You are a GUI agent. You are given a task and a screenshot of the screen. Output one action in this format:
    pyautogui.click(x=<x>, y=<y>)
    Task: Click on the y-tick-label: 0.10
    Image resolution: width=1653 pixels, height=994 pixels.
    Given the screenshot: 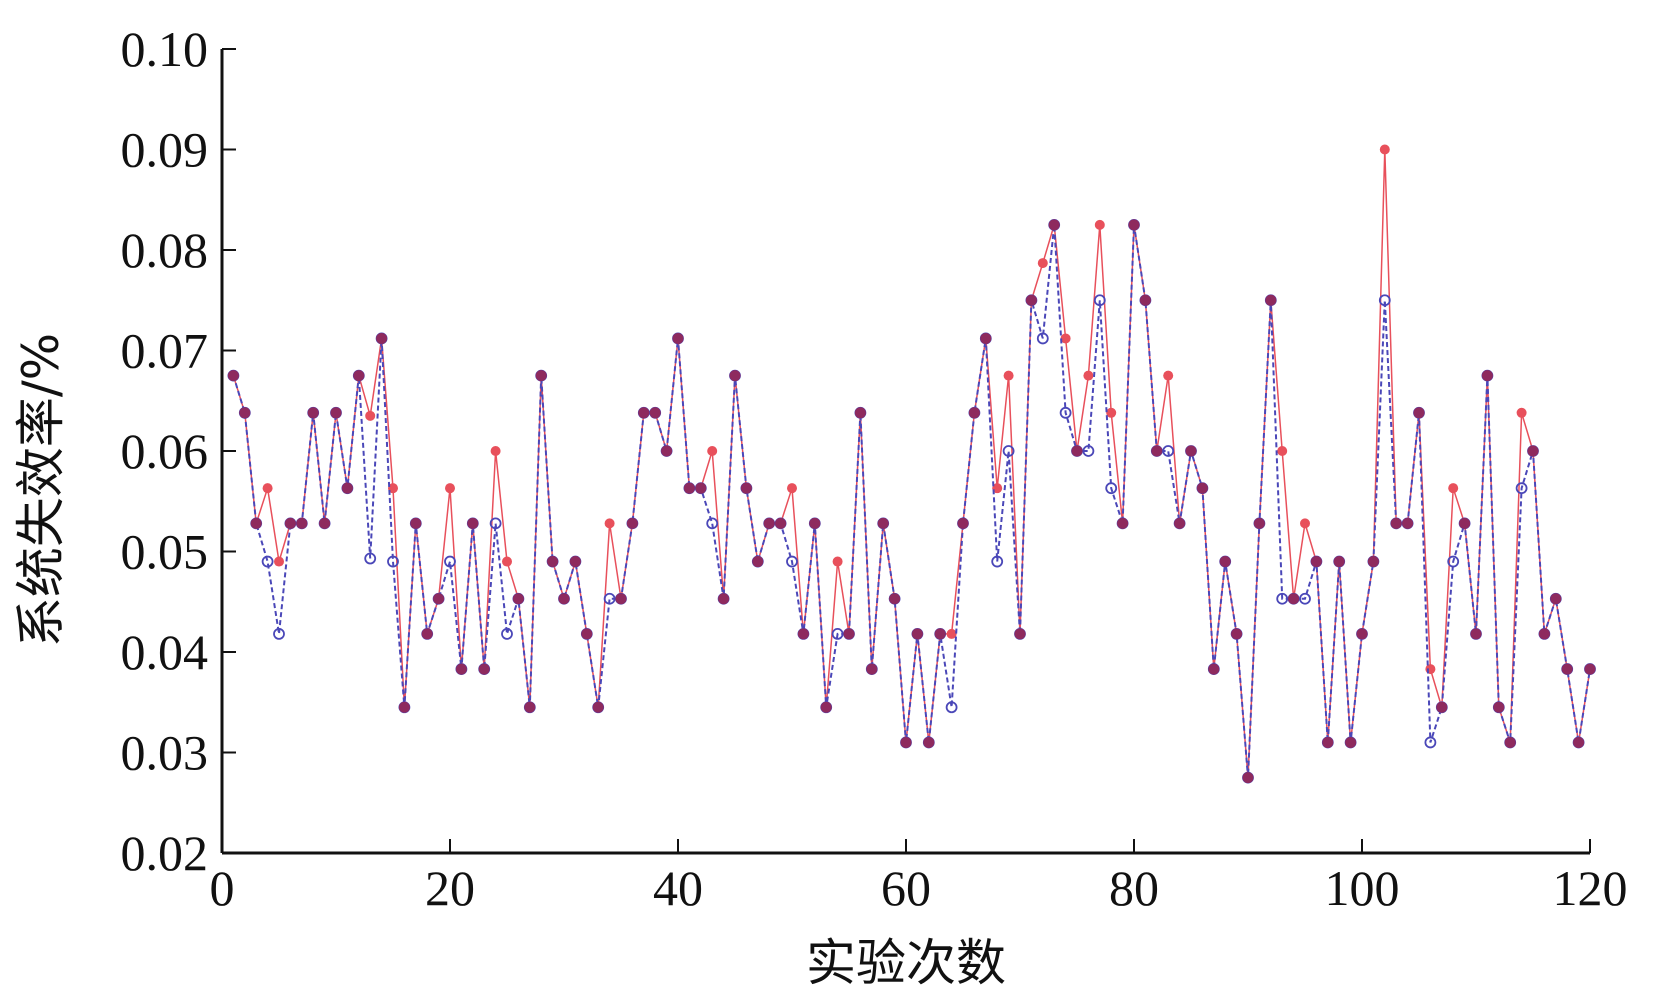 What is the action you would take?
    pyautogui.click(x=165, y=49)
    